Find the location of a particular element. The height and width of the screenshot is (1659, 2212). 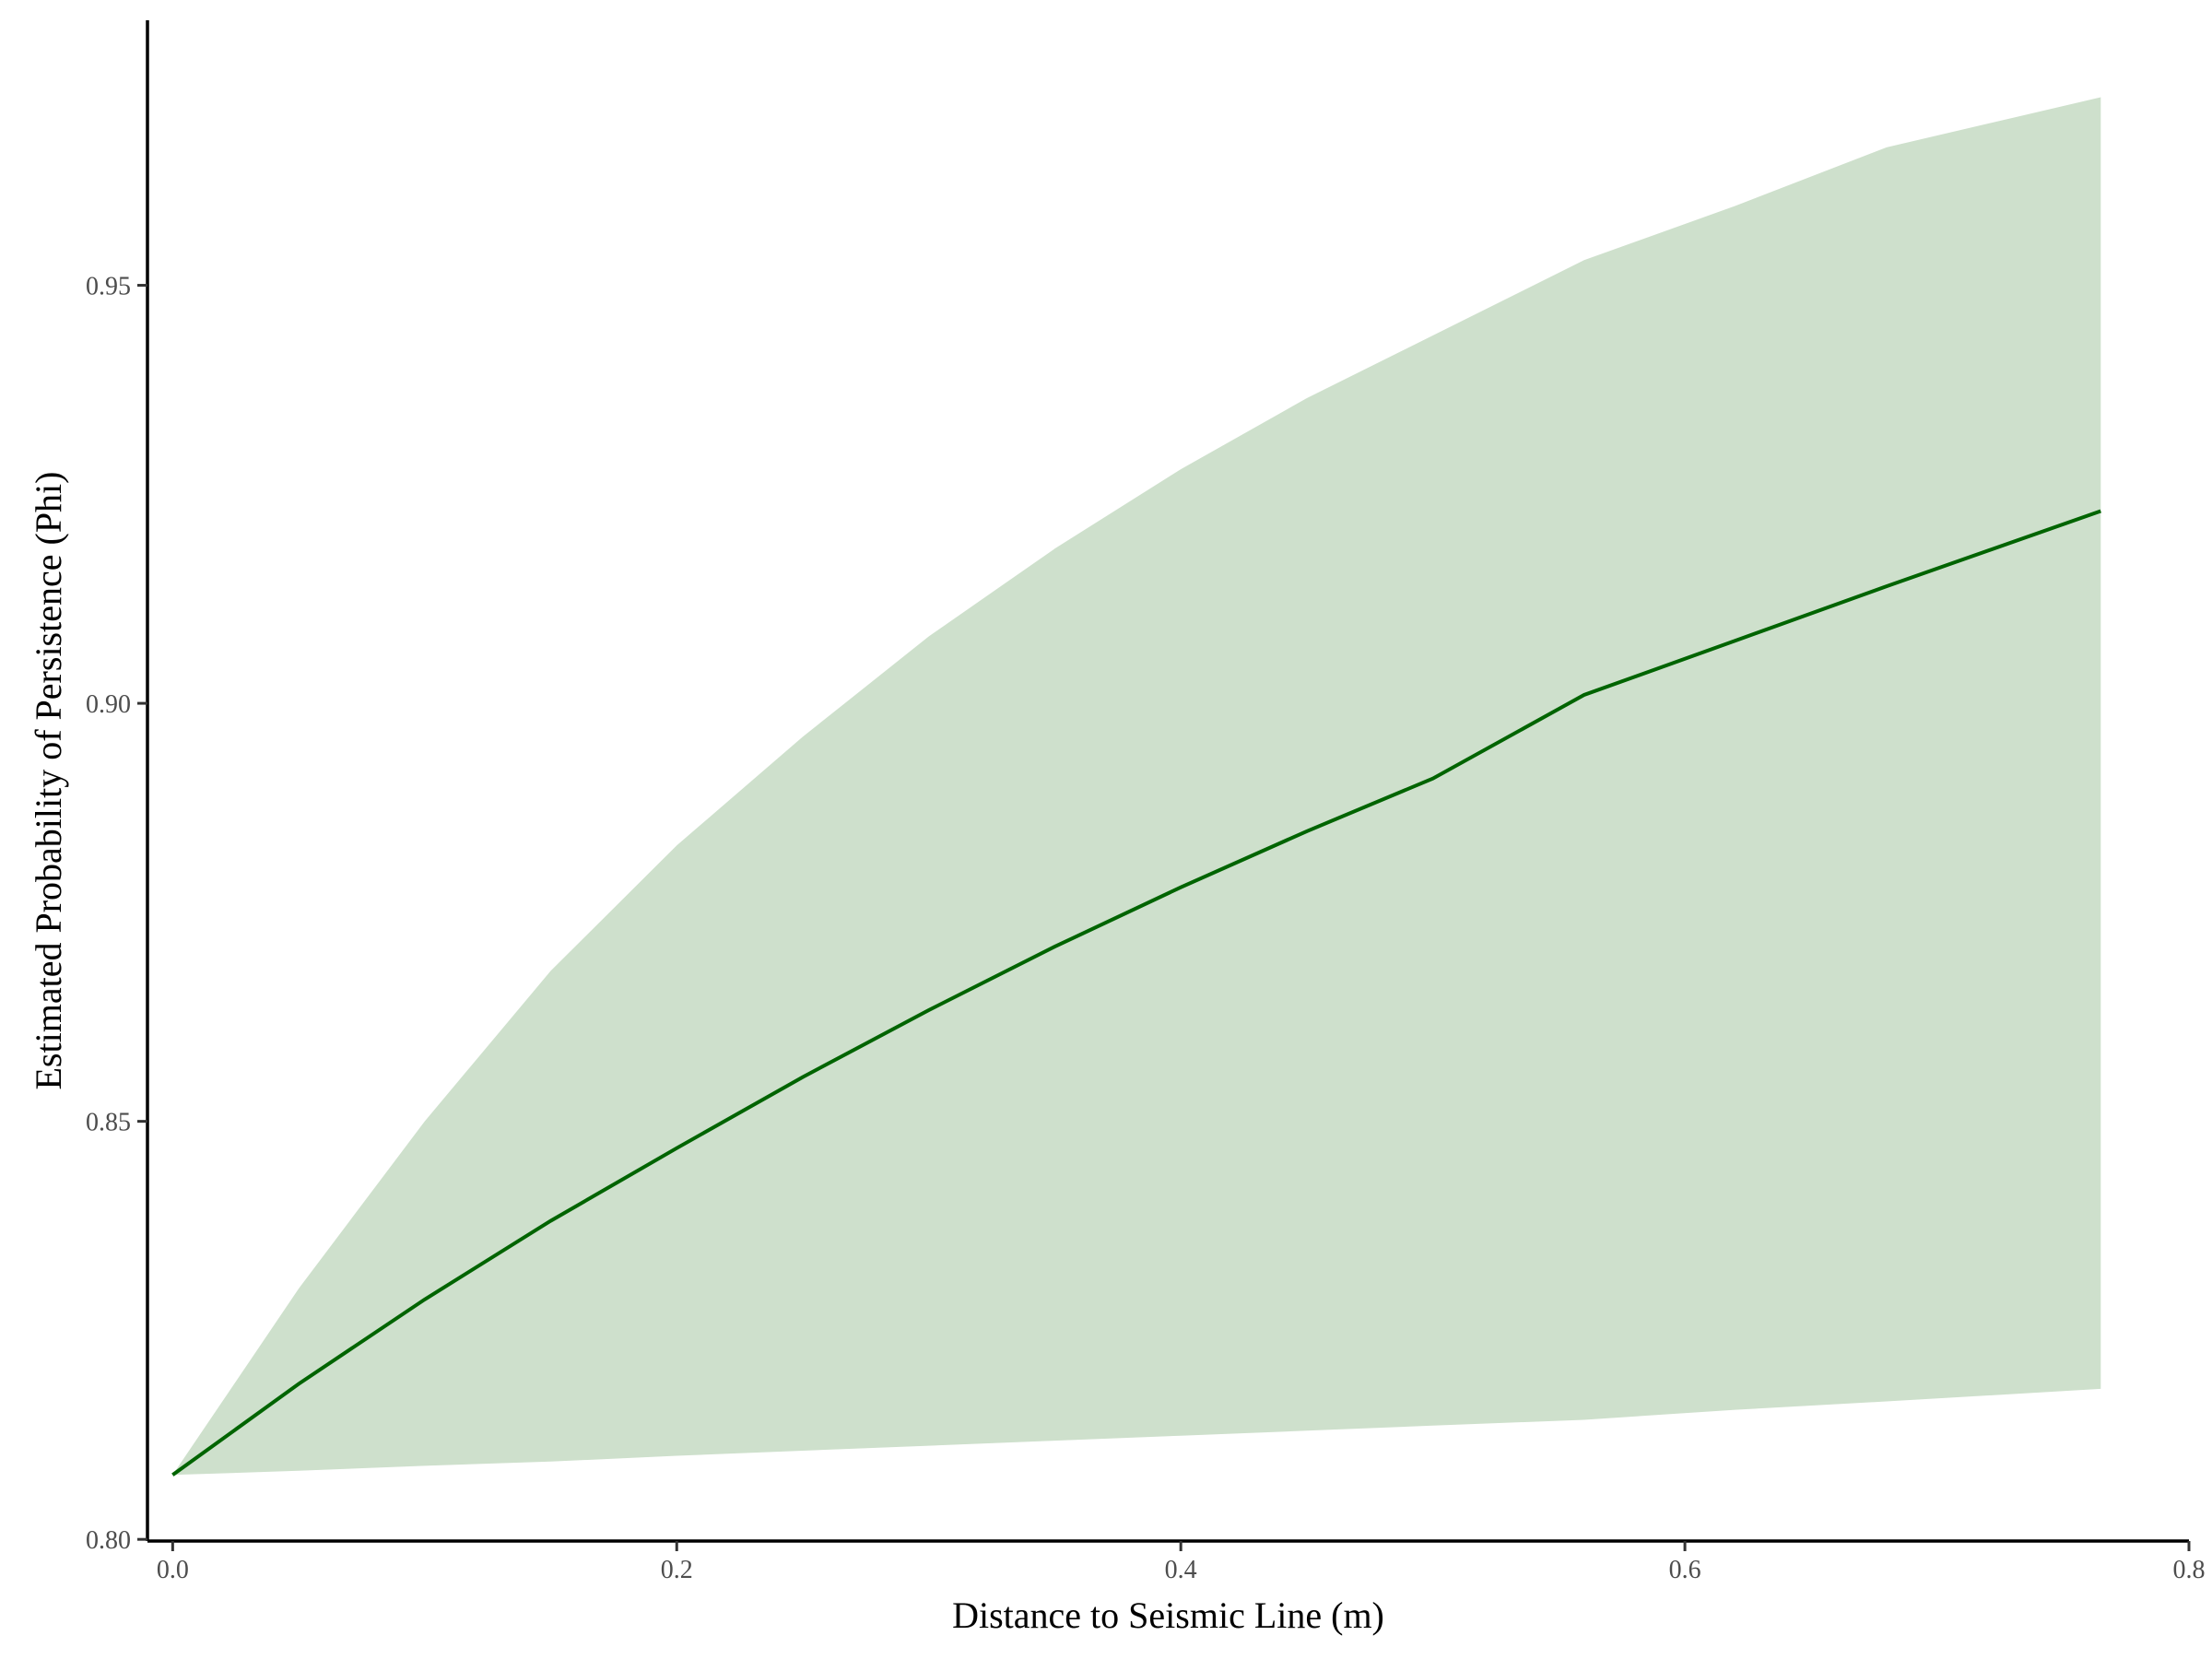

y-tick-label: 0.90 is located at coordinates (108, 704).